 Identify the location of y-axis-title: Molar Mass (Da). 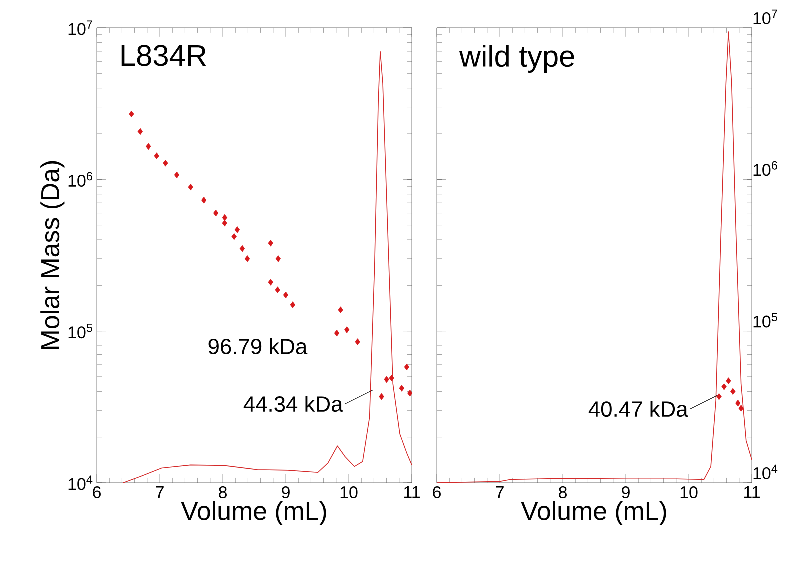
(52, 255).